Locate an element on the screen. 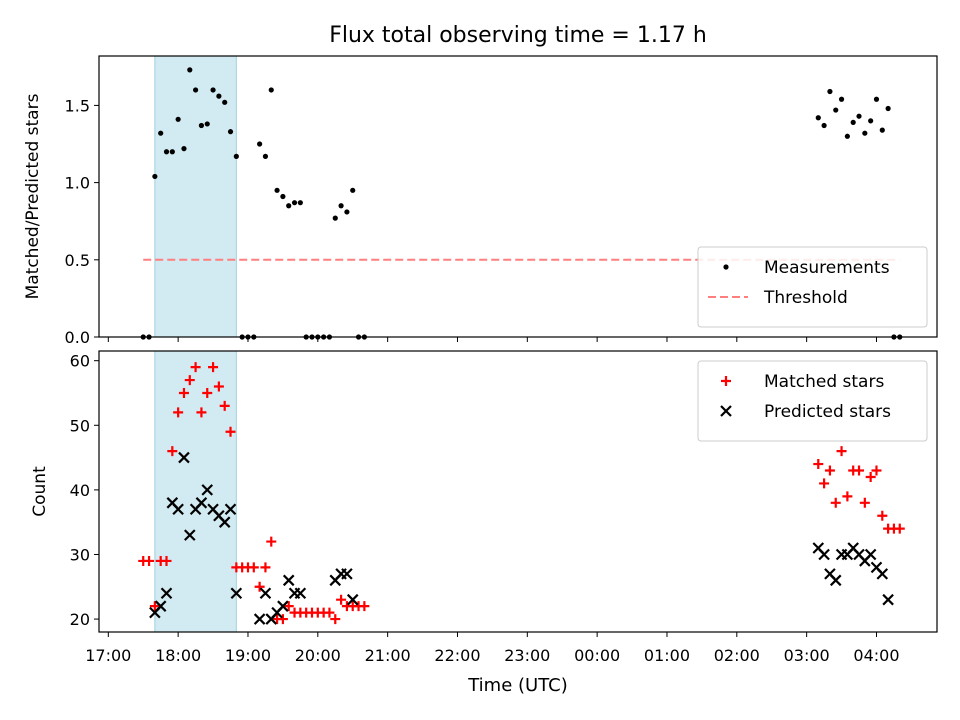 Image resolution: width=960 pixels, height=720 pixels. x-tick-label: 02:00 is located at coordinates (737, 655).